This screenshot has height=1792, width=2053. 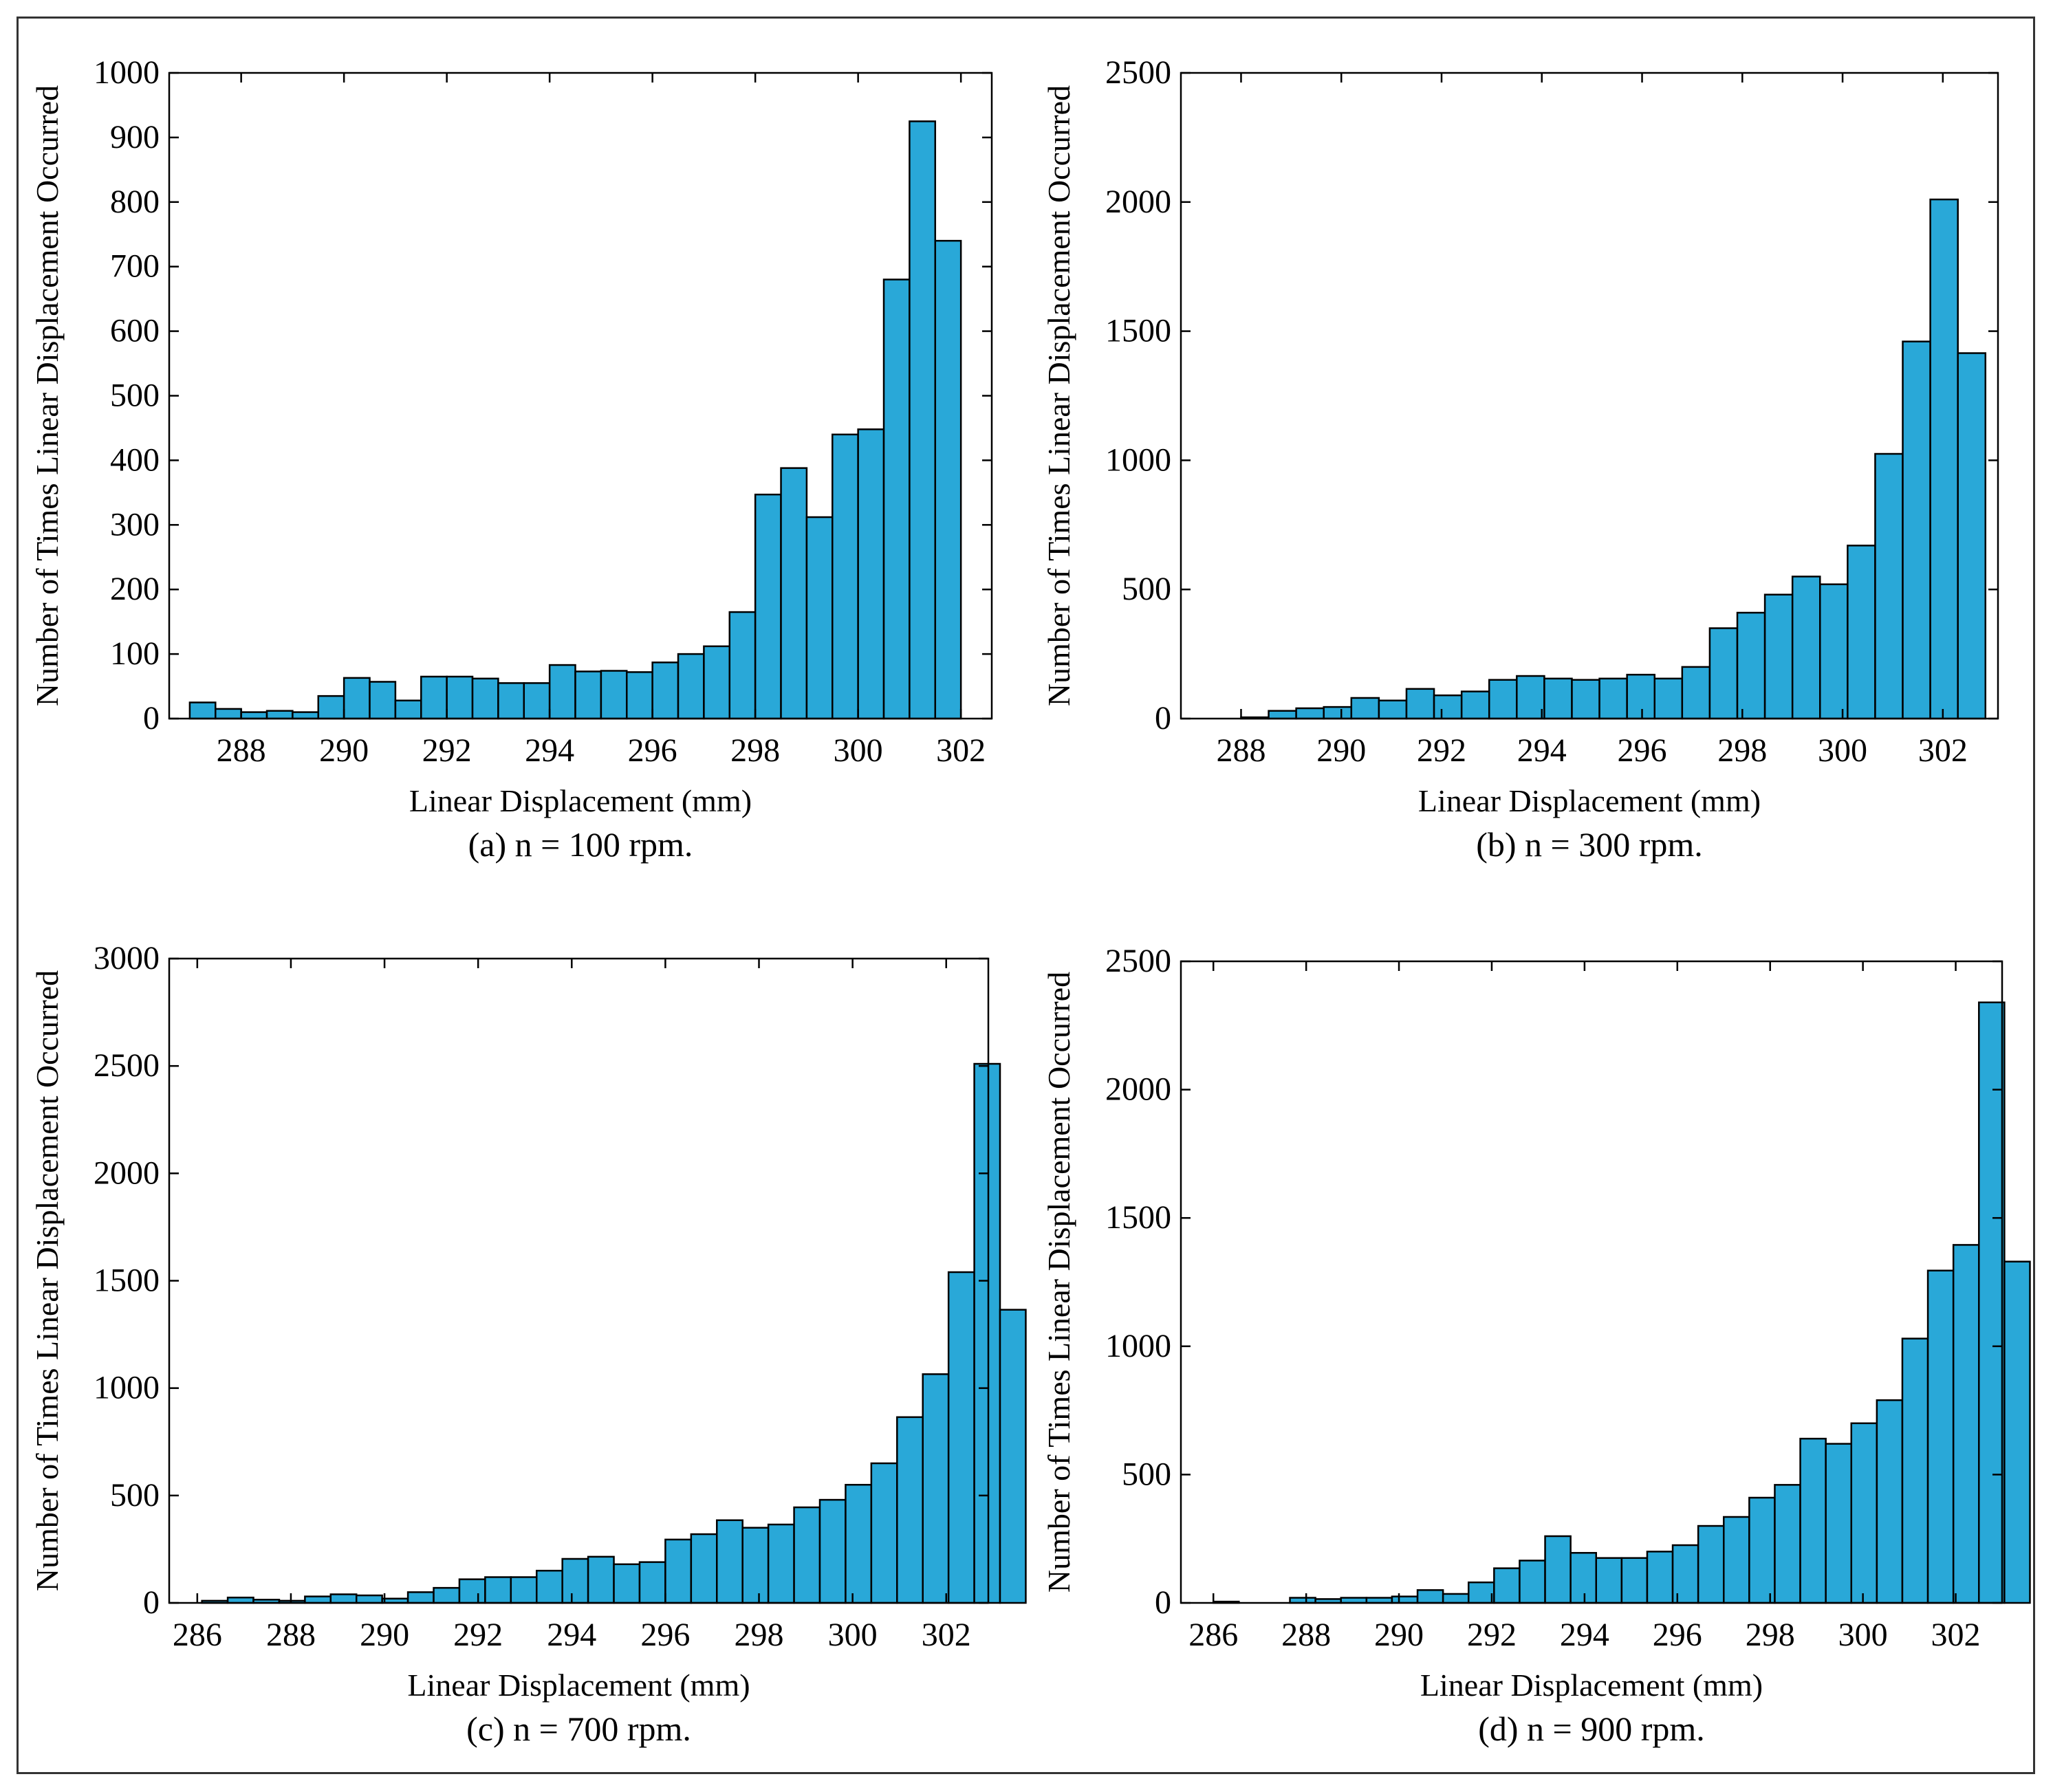 What do you see at coordinates (580, 844) in the screenshot?
I see `caption-a: (a) n = 100 rpm.` at bounding box center [580, 844].